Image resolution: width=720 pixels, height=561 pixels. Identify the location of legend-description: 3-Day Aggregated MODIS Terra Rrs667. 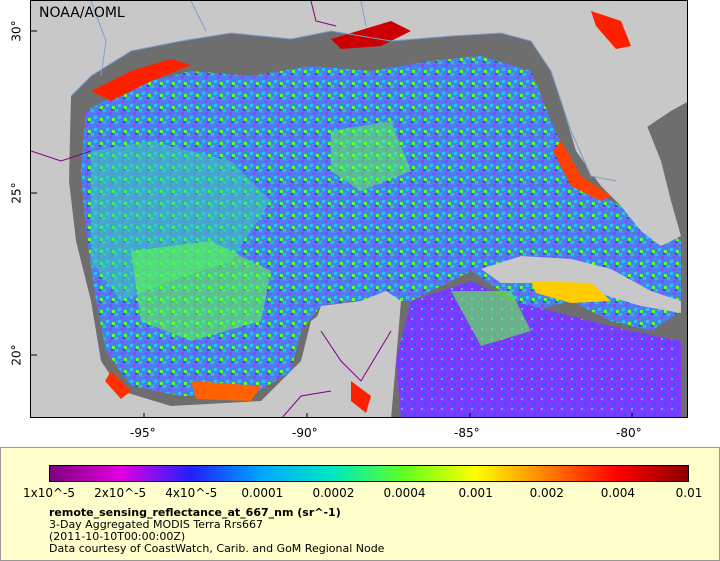
(156, 524).